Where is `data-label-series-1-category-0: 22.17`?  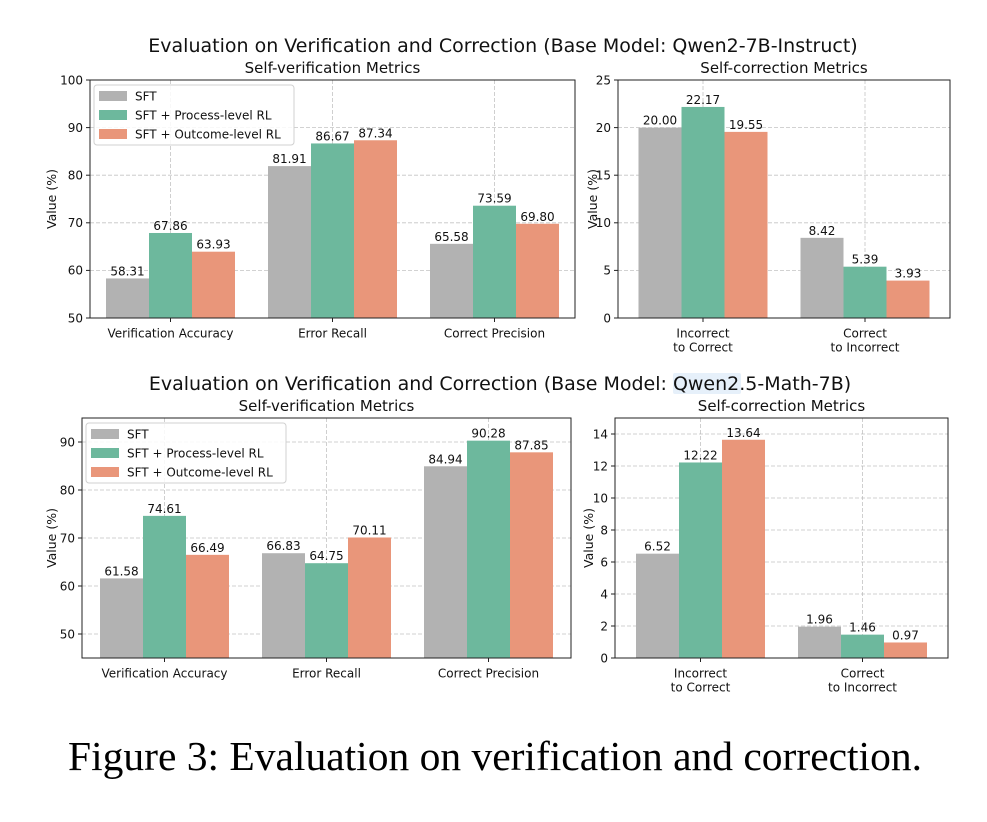 data-label-series-1-category-0: 22.17 is located at coordinates (703, 100).